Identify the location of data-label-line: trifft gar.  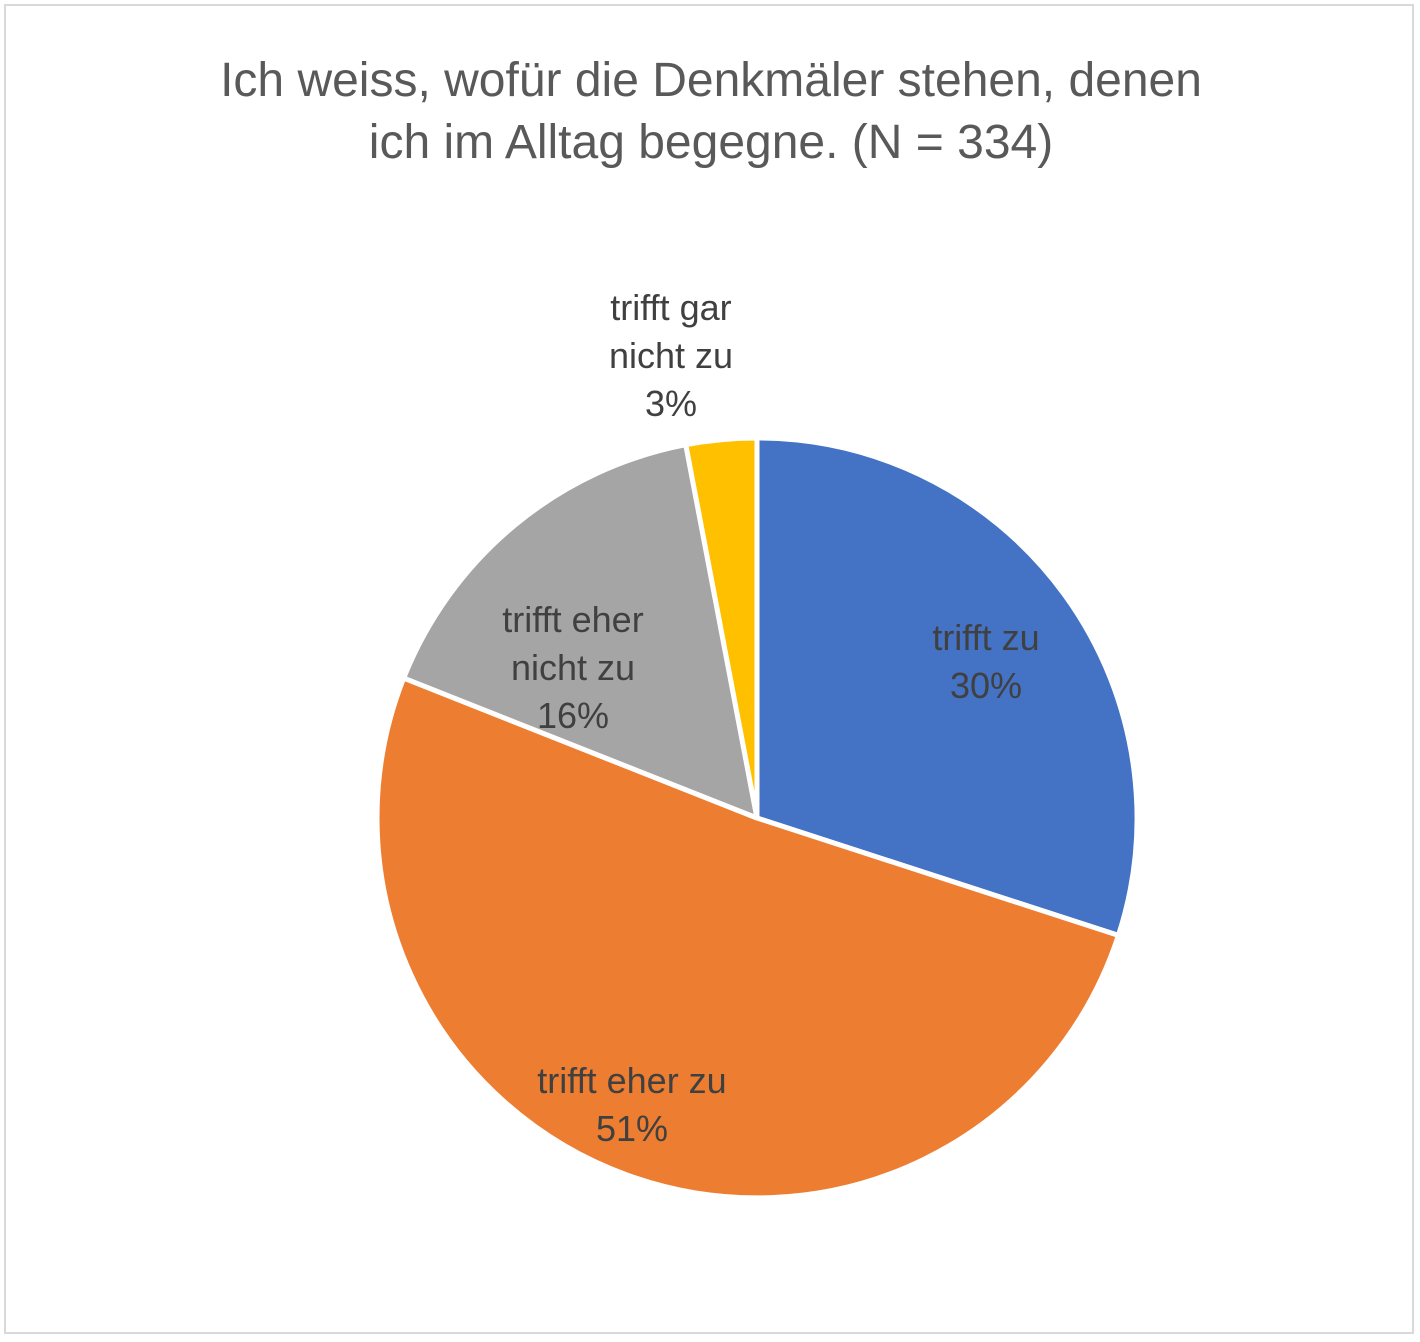
(670, 307).